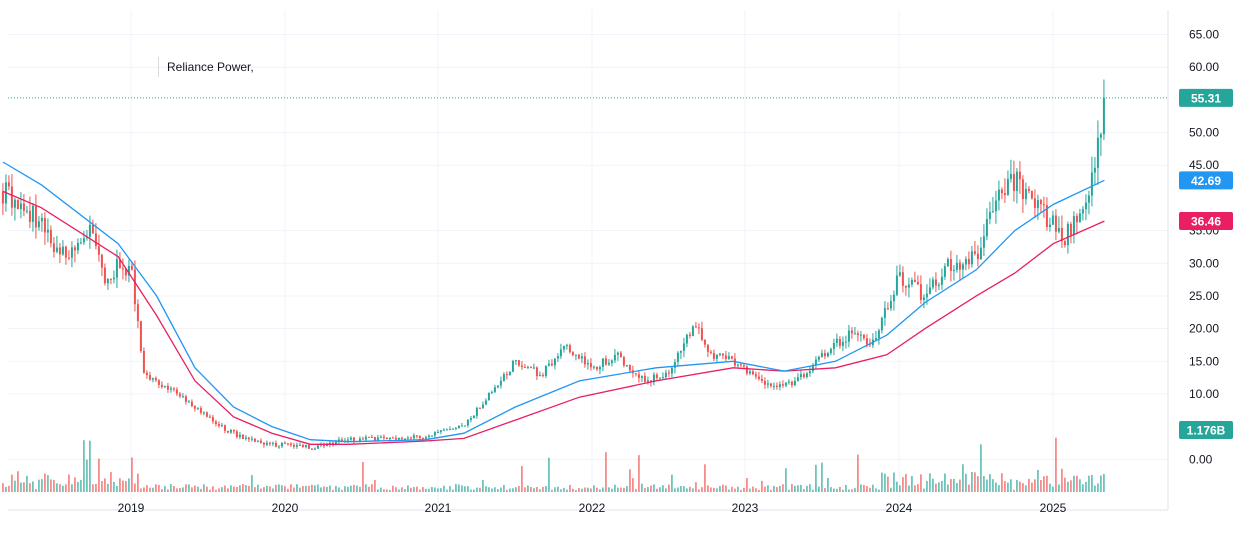  I want to click on time-tick-label: 2023, so click(745, 508).